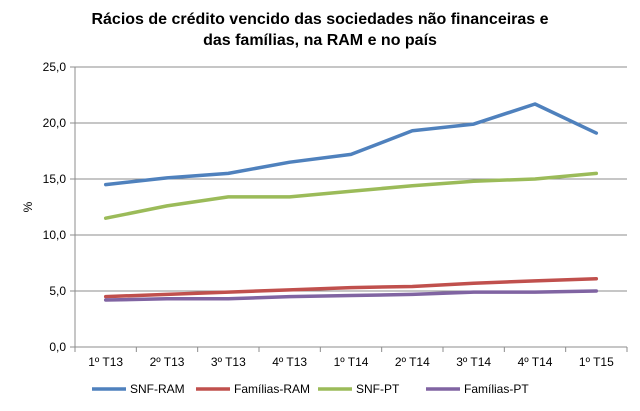 Image resolution: width=640 pixels, height=411 pixels. Describe the element at coordinates (596, 362) in the screenshot. I see `x-tick-label: 1º T15` at that location.